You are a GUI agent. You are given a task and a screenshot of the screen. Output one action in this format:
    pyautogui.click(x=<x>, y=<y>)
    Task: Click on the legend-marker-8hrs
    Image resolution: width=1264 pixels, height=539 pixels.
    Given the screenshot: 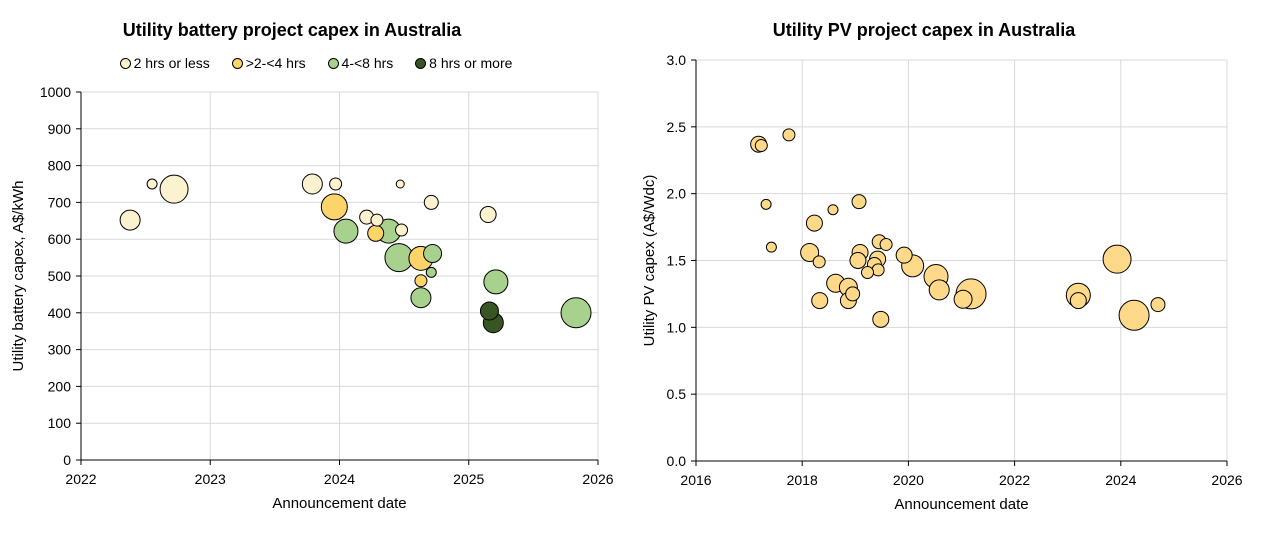 What is the action you would take?
    pyautogui.click(x=421, y=63)
    